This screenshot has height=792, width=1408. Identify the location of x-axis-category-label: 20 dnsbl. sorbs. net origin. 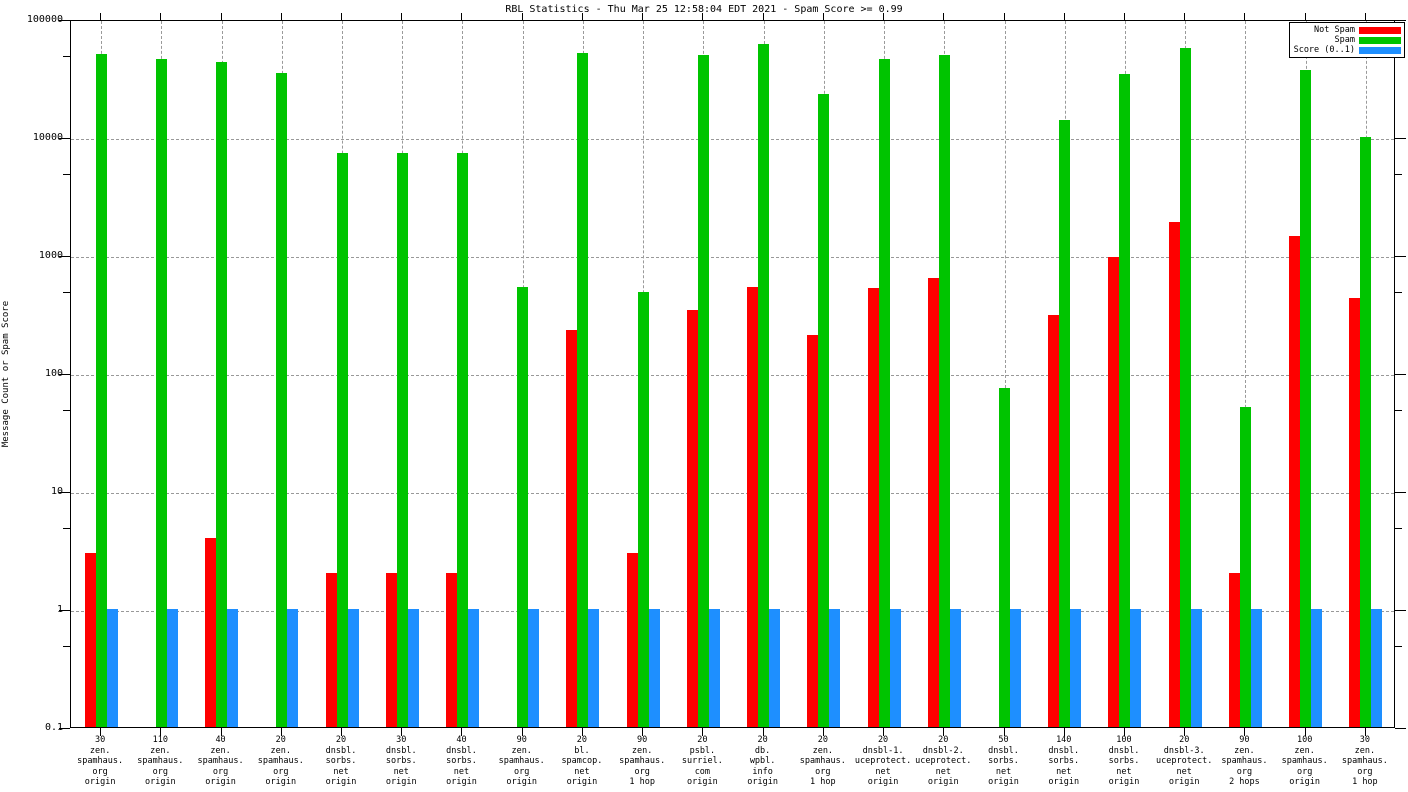
(341, 761).